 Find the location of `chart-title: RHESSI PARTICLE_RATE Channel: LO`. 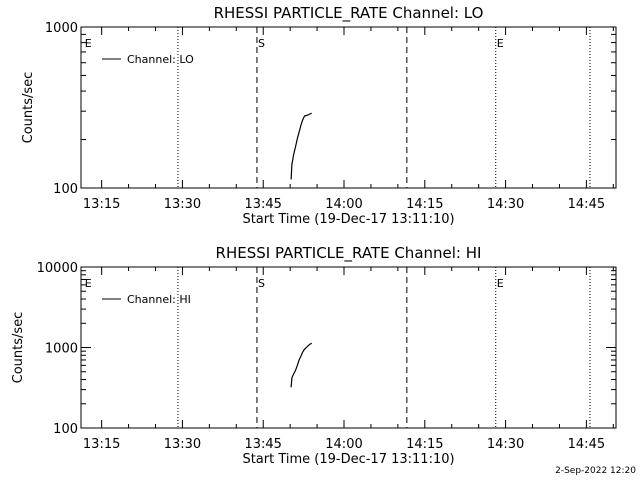

chart-title: RHESSI PARTICLE_RATE Channel: LO is located at coordinates (349, 13).